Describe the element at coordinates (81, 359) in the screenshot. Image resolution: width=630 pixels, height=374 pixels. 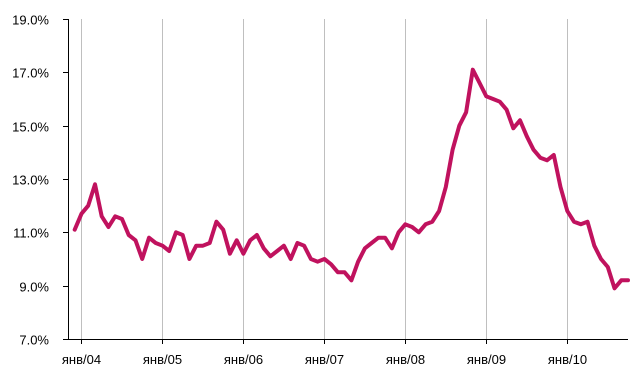
I see `x-tick-label: янв/04` at that location.